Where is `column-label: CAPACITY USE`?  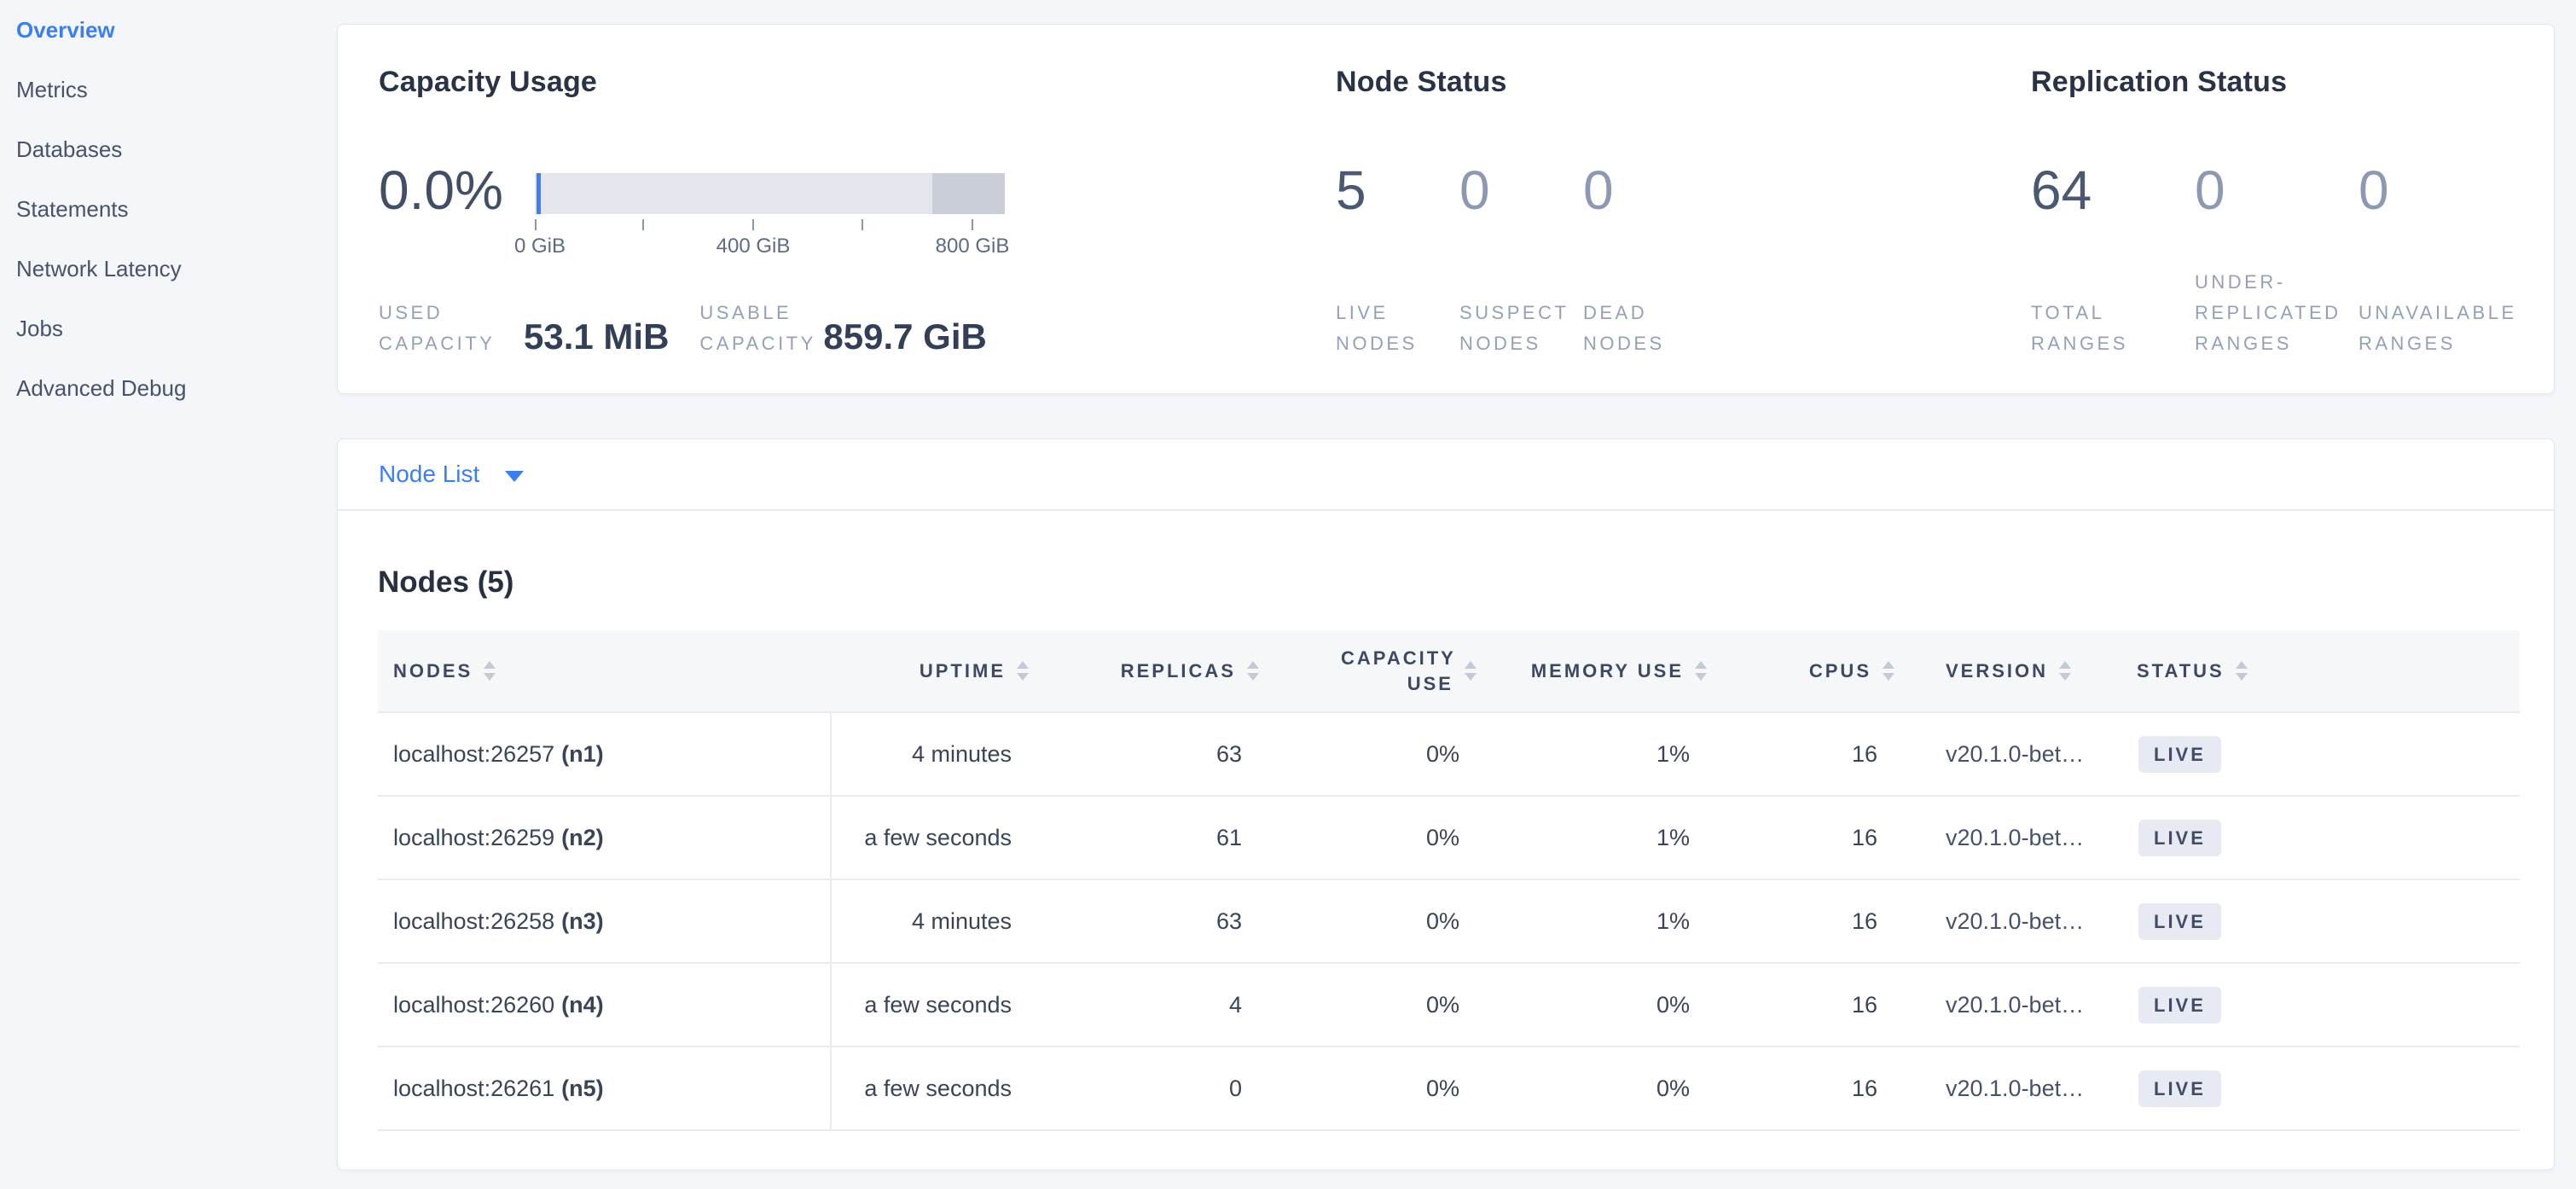 column-label: CAPACITY USE is located at coordinates (1398, 670).